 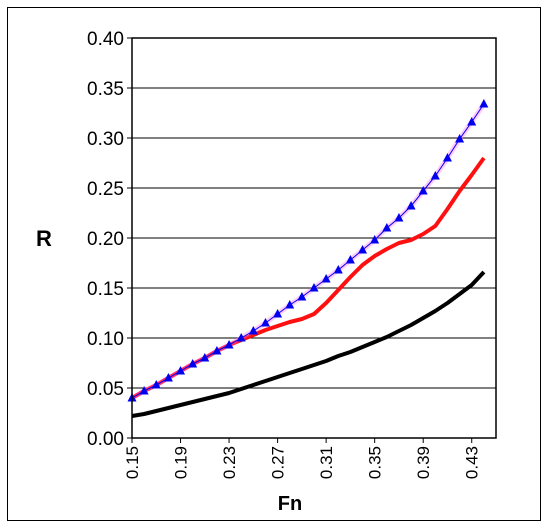 I want to click on x-axis-label: Fn, so click(x=290, y=504).